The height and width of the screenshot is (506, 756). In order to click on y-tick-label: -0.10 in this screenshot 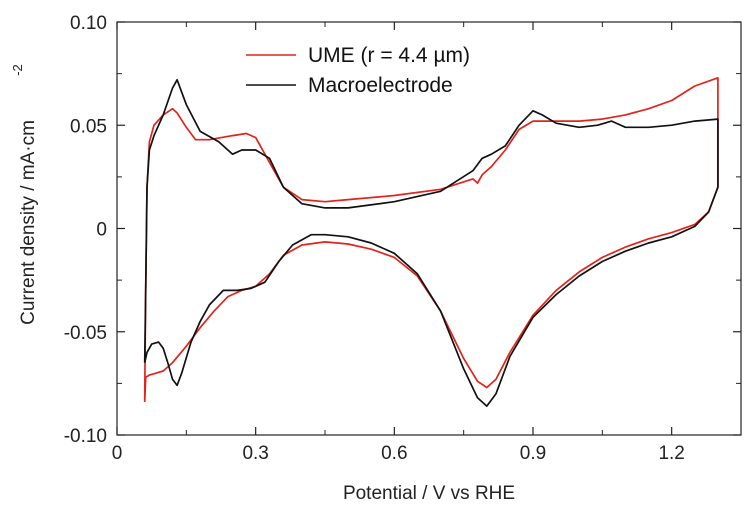, I will do `click(85, 436)`.